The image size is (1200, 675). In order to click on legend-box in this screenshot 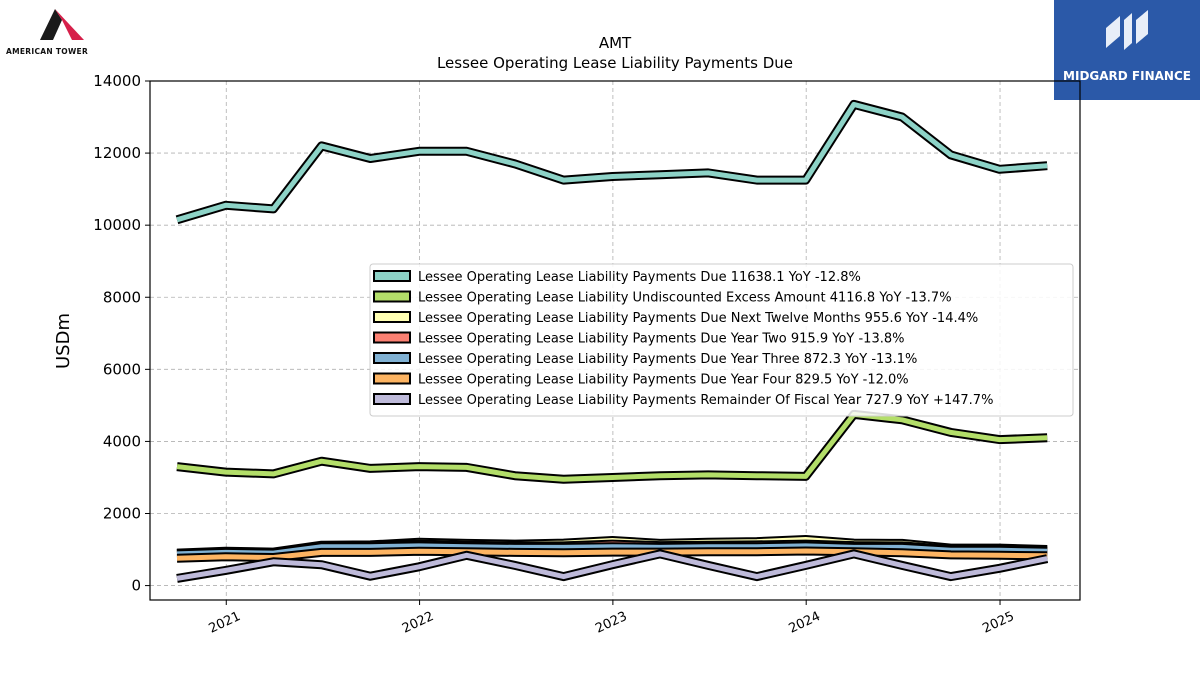, I will do `click(721, 340)`.